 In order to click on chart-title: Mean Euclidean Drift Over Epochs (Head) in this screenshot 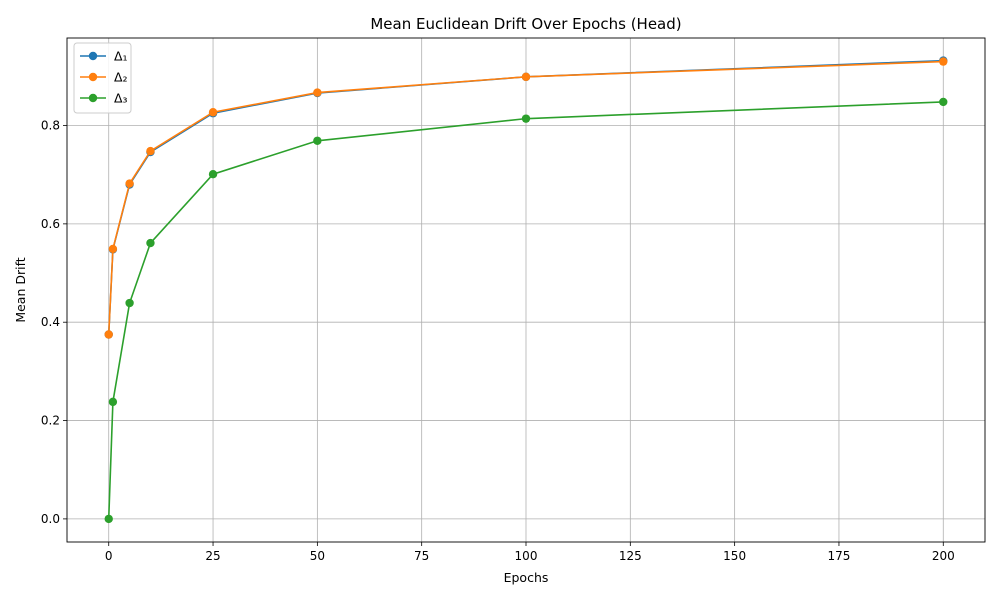, I will do `click(525, 24)`.